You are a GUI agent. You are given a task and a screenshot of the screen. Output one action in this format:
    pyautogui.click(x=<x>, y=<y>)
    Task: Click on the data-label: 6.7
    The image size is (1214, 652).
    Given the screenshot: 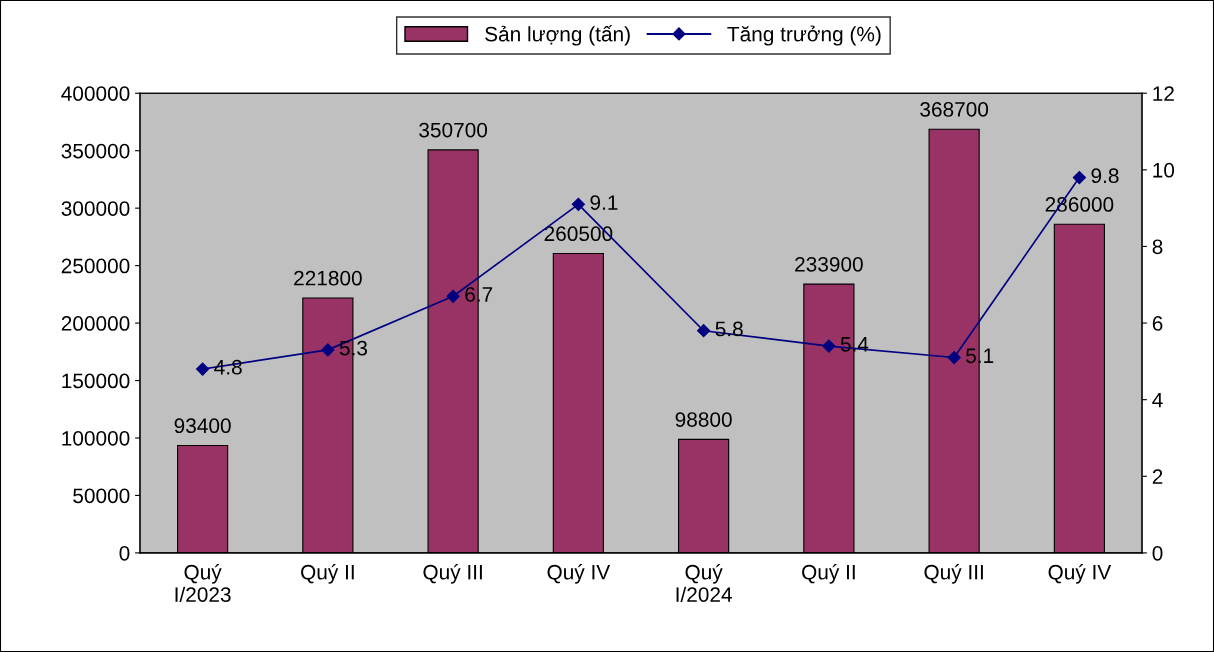 What is the action you would take?
    pyautogui.click(x=479, y=294)
    